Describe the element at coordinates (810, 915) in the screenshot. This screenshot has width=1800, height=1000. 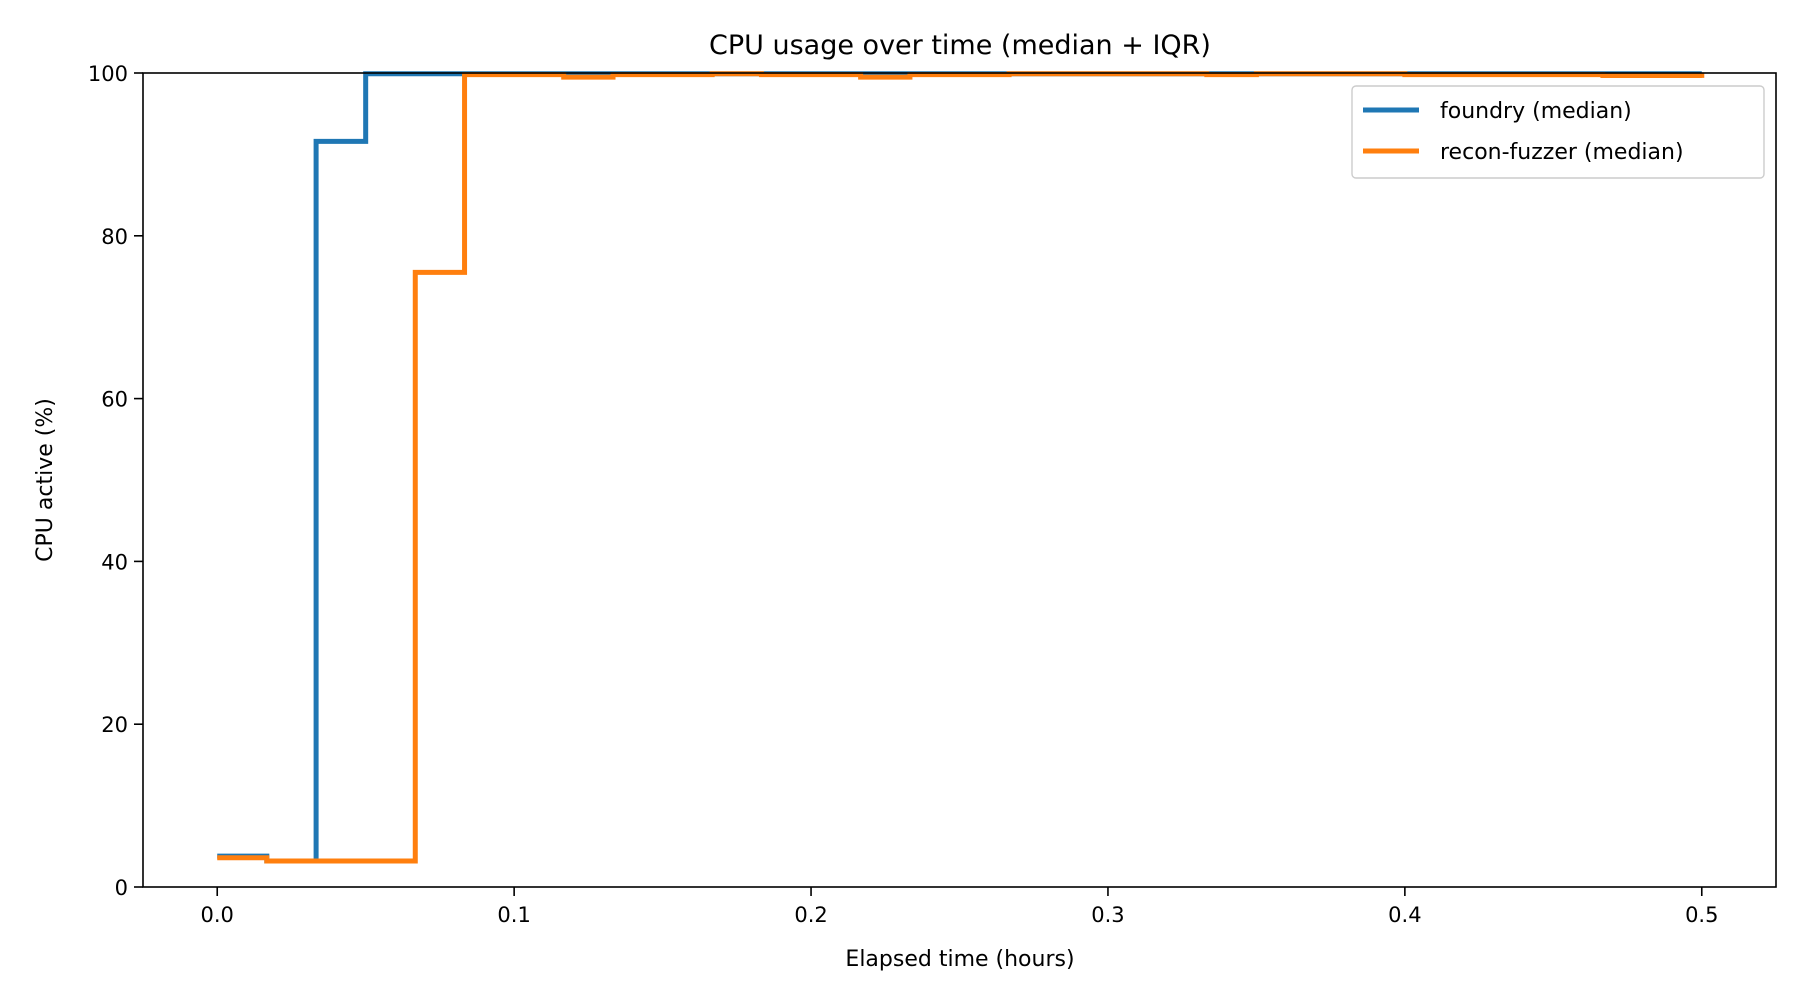
I see `x-tick-label: 0.2` at that location.